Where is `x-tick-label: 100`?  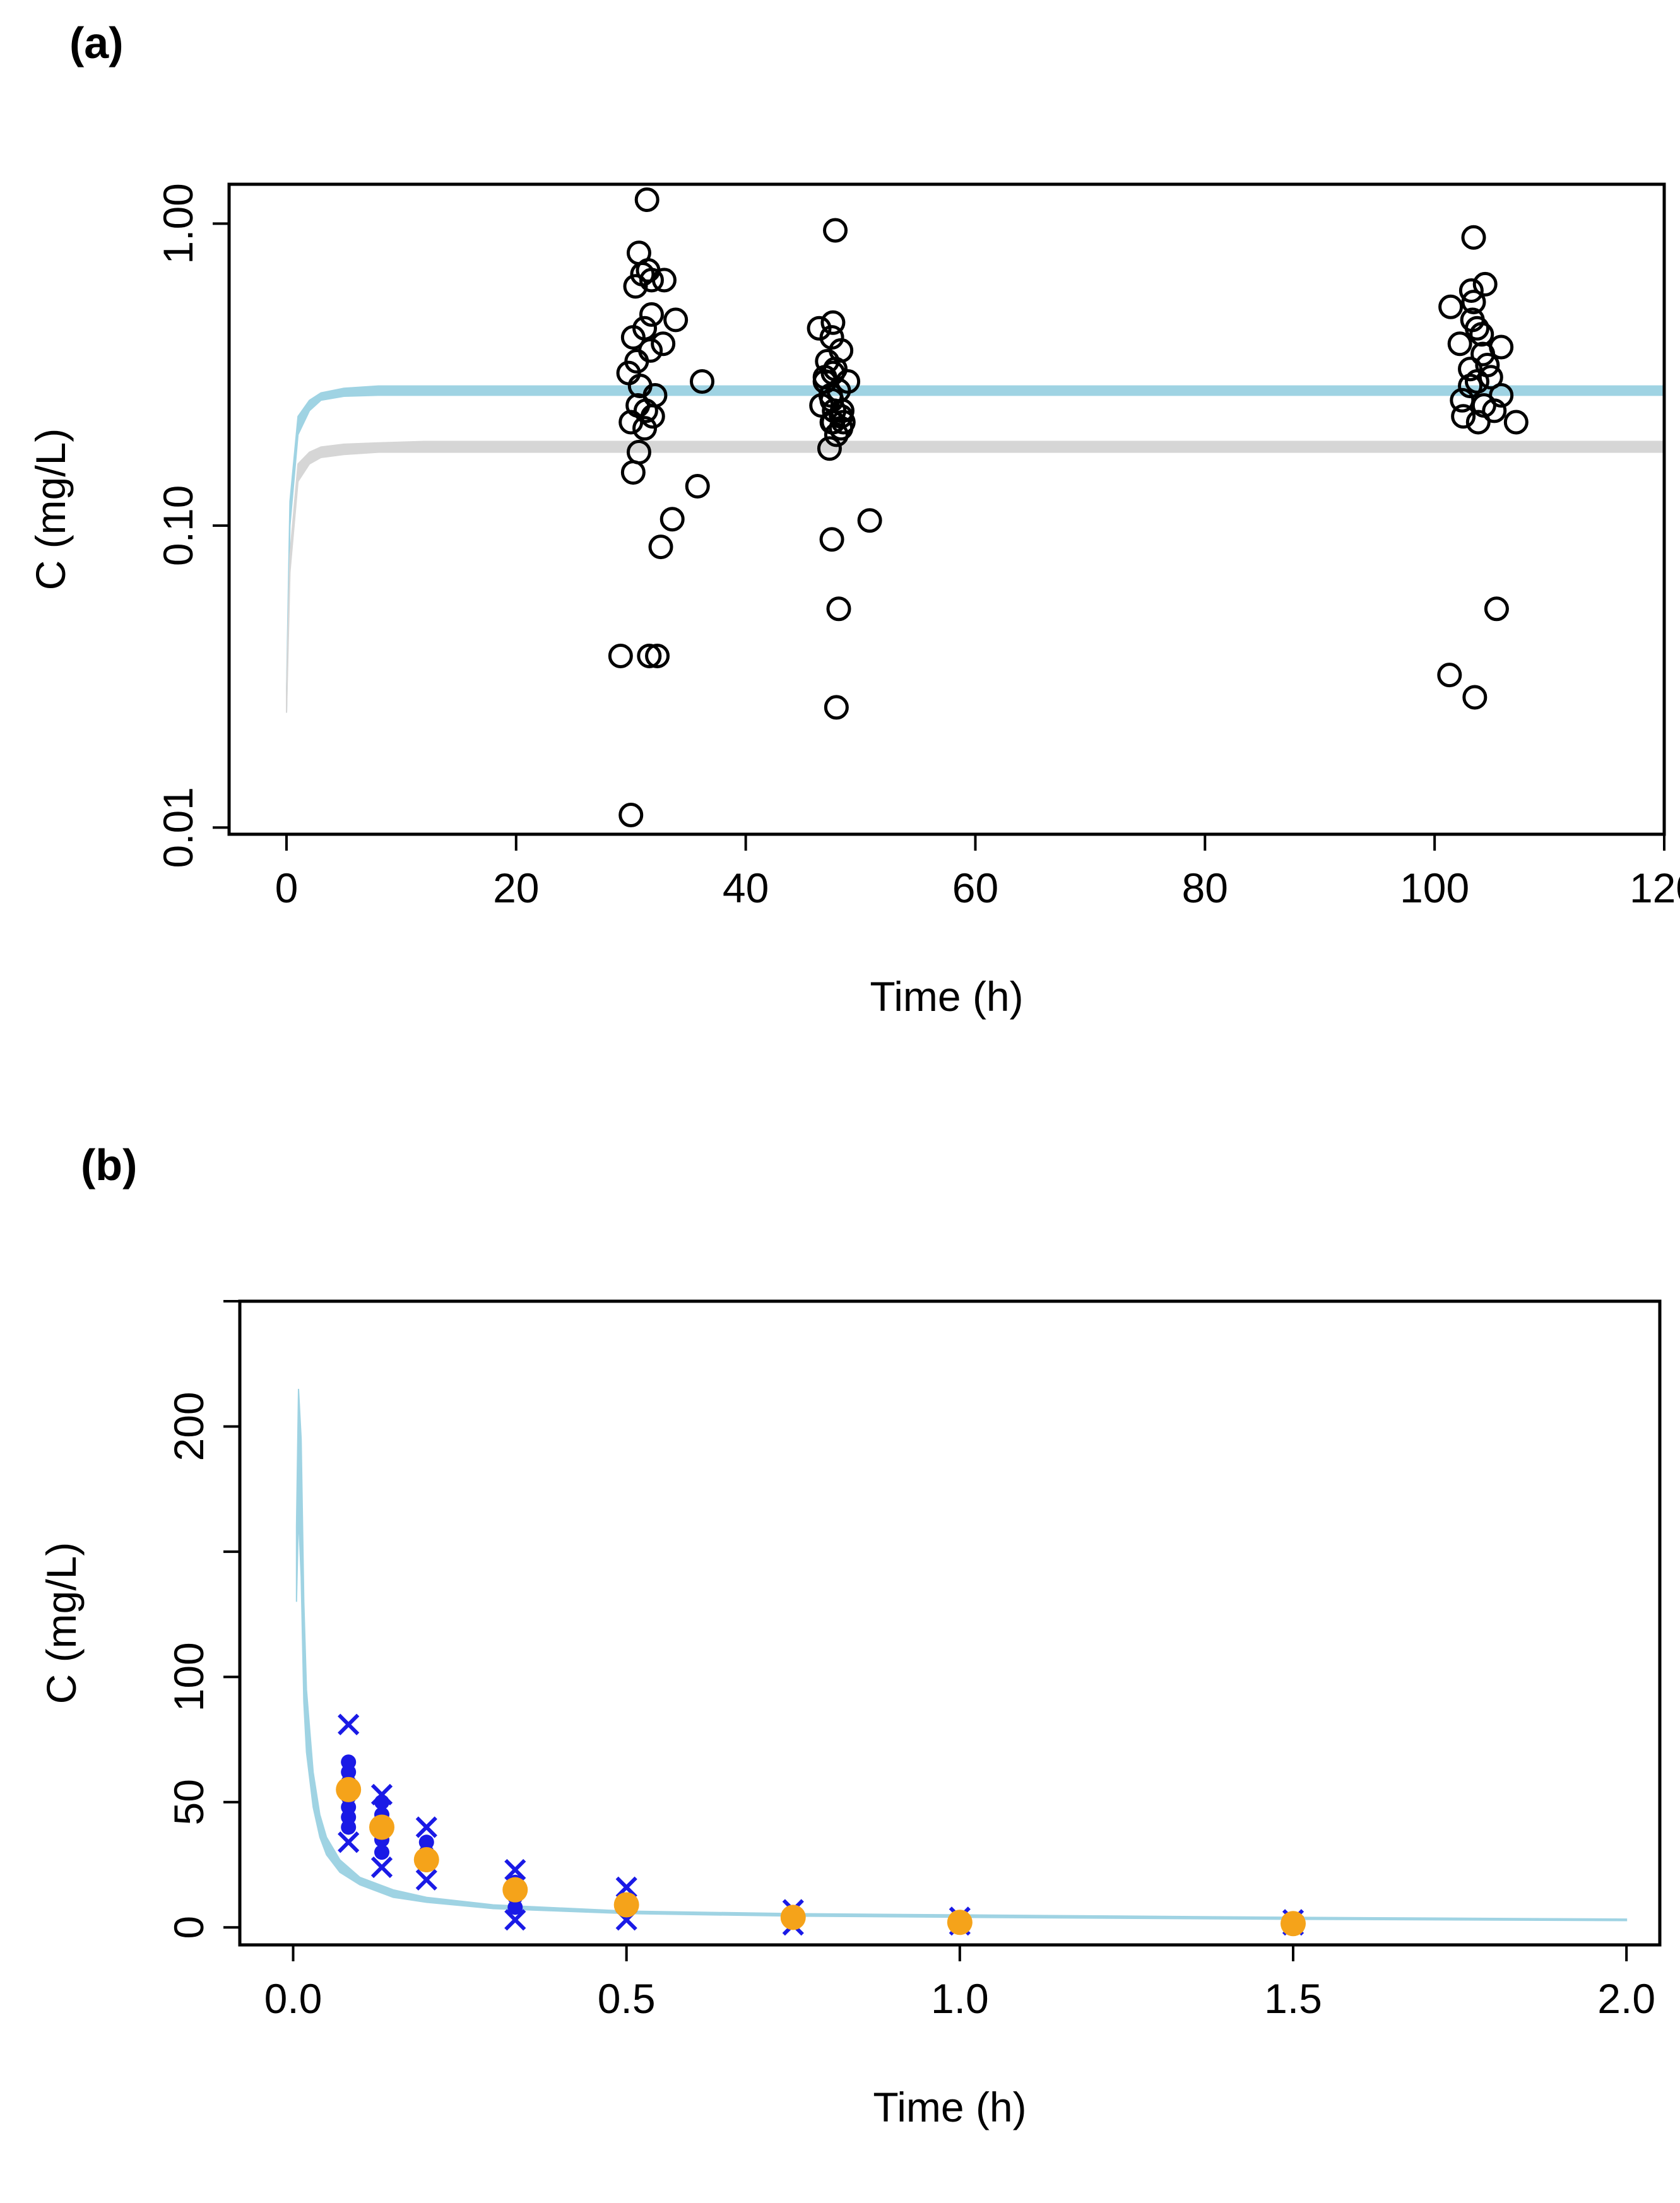
x-tick-label: 100 is located at coordinates (1434, 888).